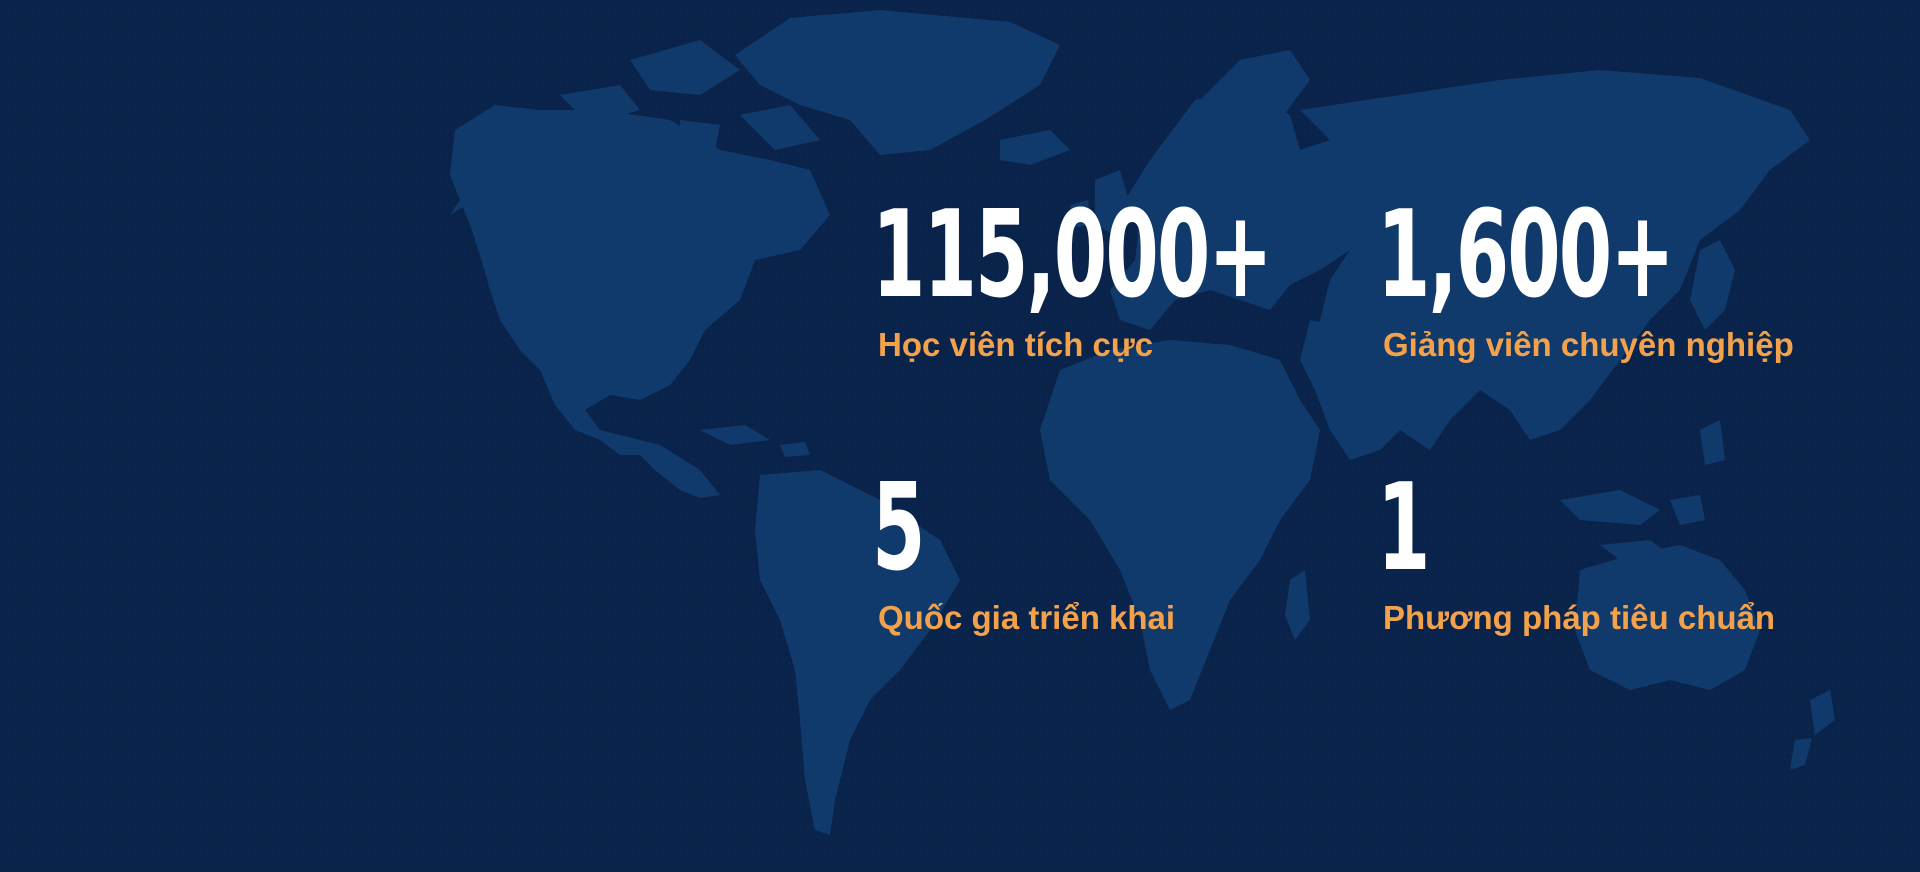  I want to click on stat-value: 5, so click(898, 528).